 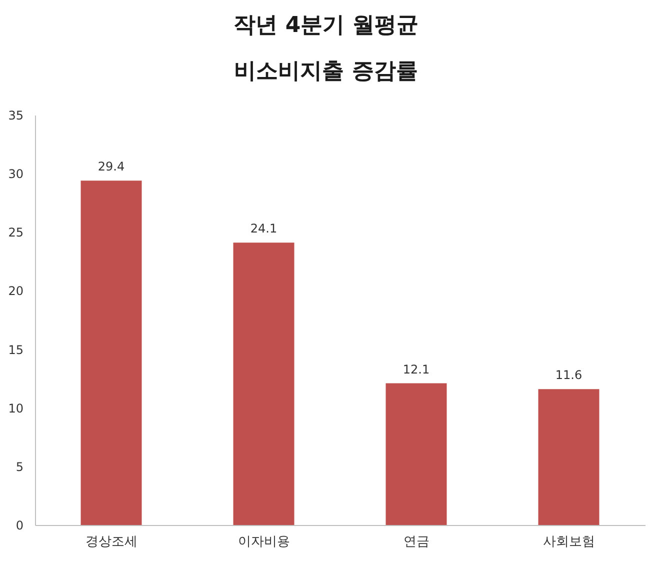 I want to click on x-tick-label: 연금, so click(x=416, y=542).